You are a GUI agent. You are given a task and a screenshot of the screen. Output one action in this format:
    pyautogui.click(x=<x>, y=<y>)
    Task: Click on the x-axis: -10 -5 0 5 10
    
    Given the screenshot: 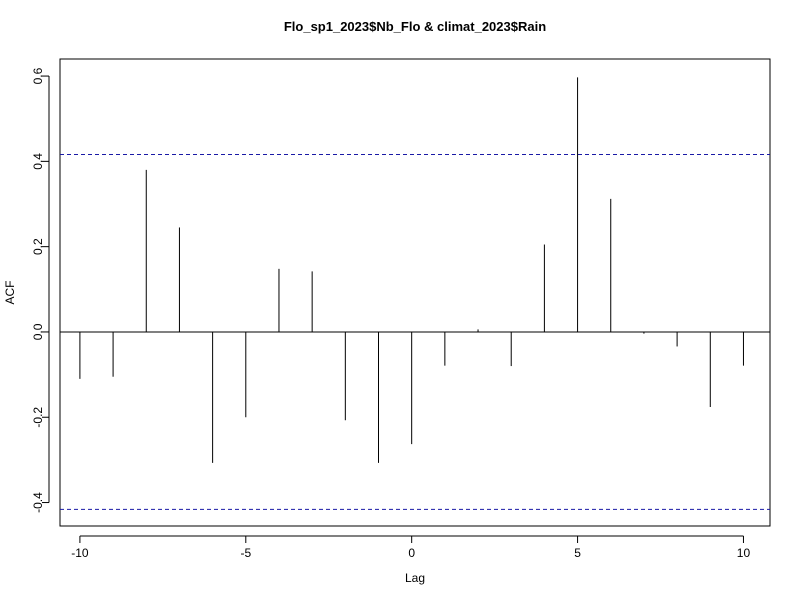 What is the action you would take?
    pyautogui.click(x=411, y=547)
    